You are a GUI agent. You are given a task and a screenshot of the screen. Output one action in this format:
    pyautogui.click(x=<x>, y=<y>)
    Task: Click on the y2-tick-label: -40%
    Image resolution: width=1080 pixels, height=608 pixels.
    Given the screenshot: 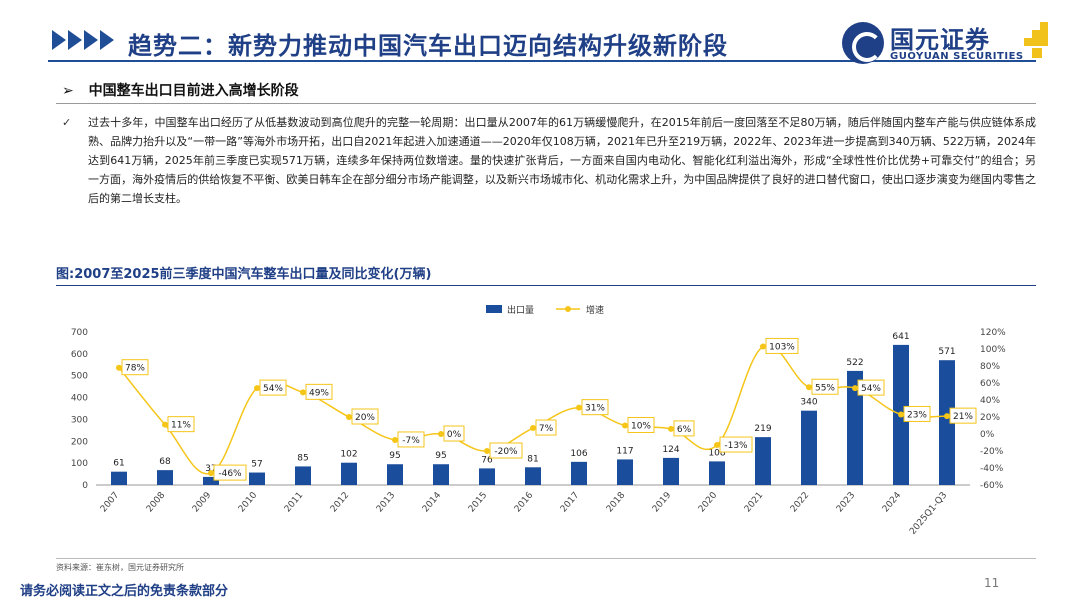 What is the action you would take?
    pyautogui.click(x=992, y=469)
    